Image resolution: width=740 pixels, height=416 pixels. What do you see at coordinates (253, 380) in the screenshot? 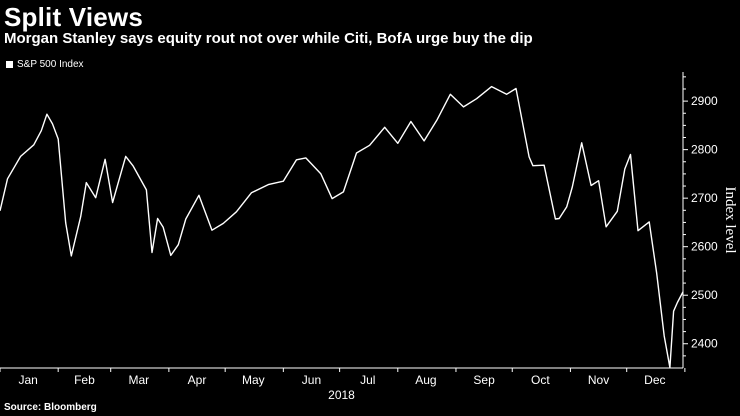
I see `x-tick-label: May` at bounding box center [253, 380].